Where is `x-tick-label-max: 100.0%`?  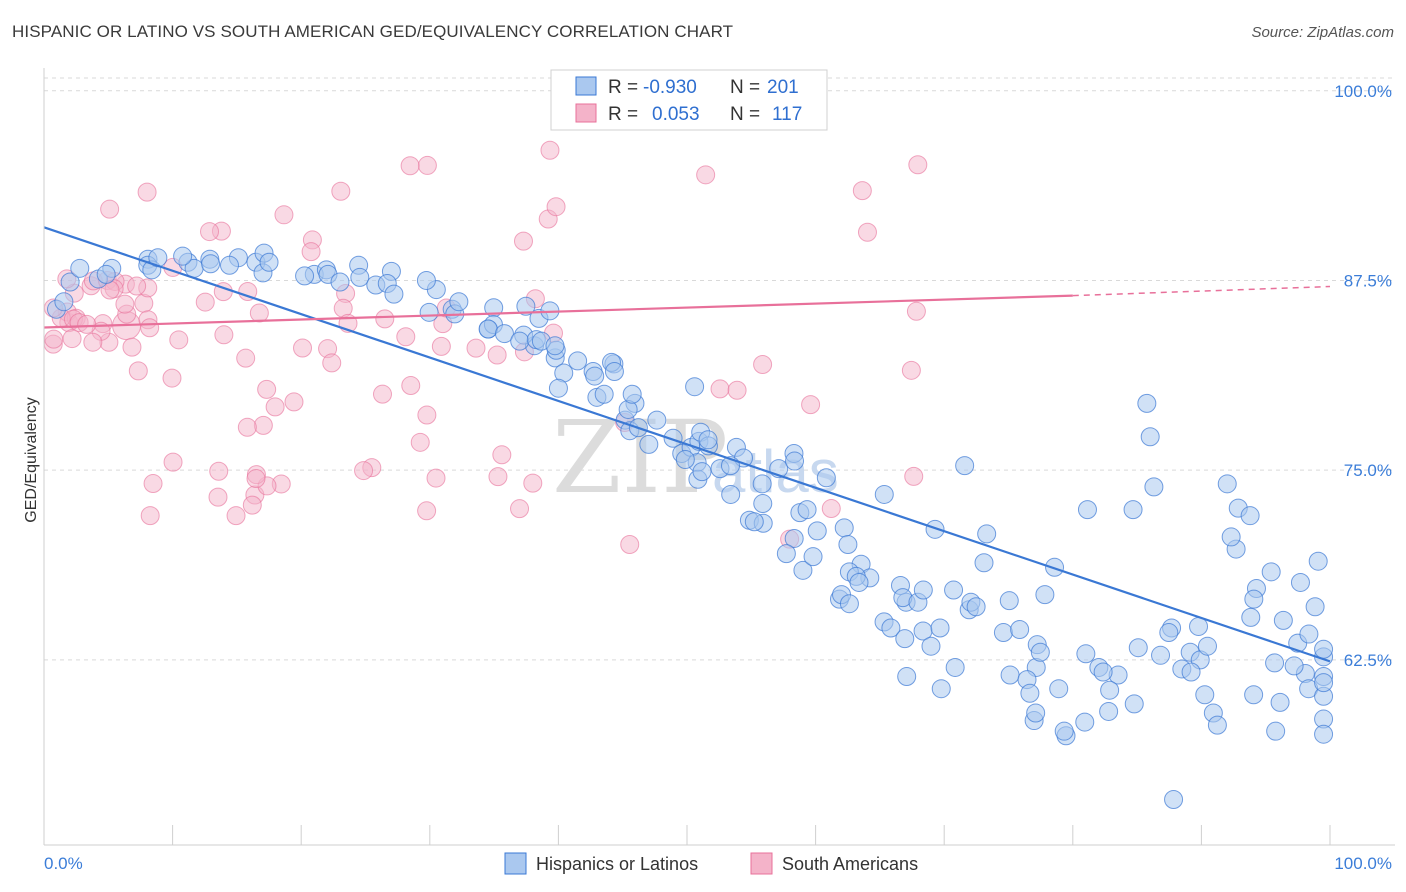 x-tick-label-max: 100.0% is located at coordinates (1363, 863).